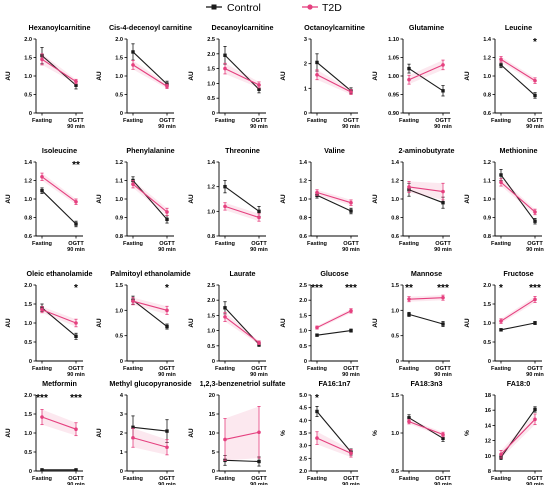 The width and height of the screenshot is (550, 485). Describe the element at coordinates (427, 383) in the screenshot. I see `panel-title: FA18:3n3` at that location.